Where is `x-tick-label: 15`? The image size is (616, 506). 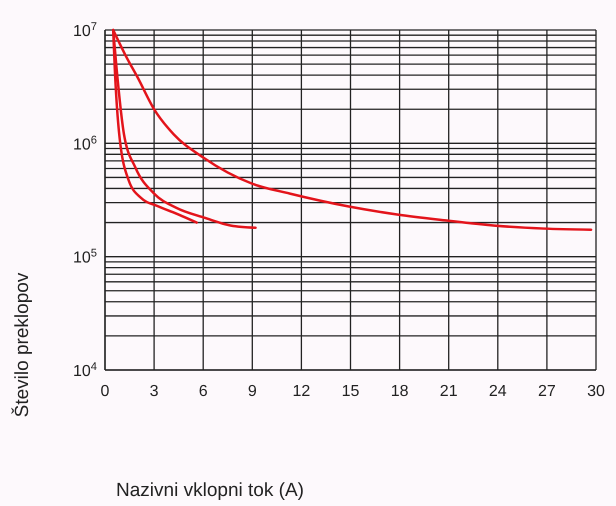 x-tick-label: 15 is located at coordinates (351, 391).